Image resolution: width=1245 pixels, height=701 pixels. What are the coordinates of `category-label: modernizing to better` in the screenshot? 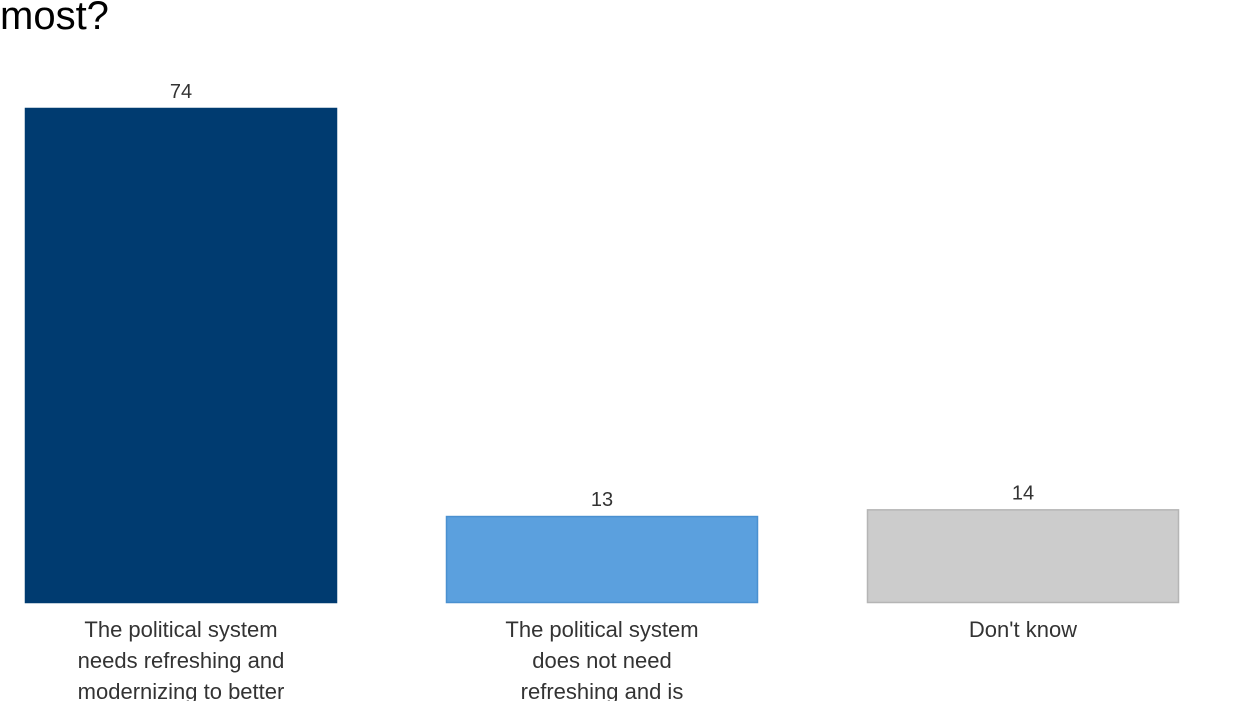 It's located at (181, 690).